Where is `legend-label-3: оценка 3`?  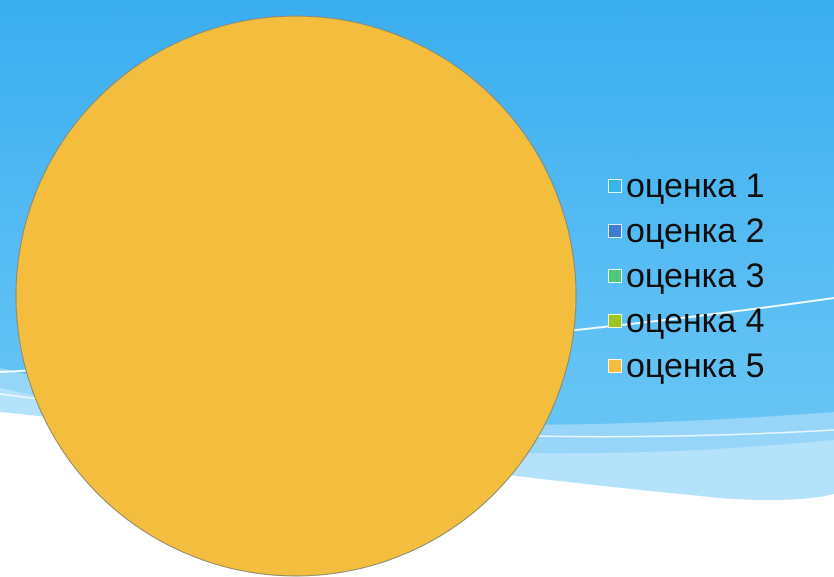 legend-label-3: оценка 3 is located at coordinates (695, 275).